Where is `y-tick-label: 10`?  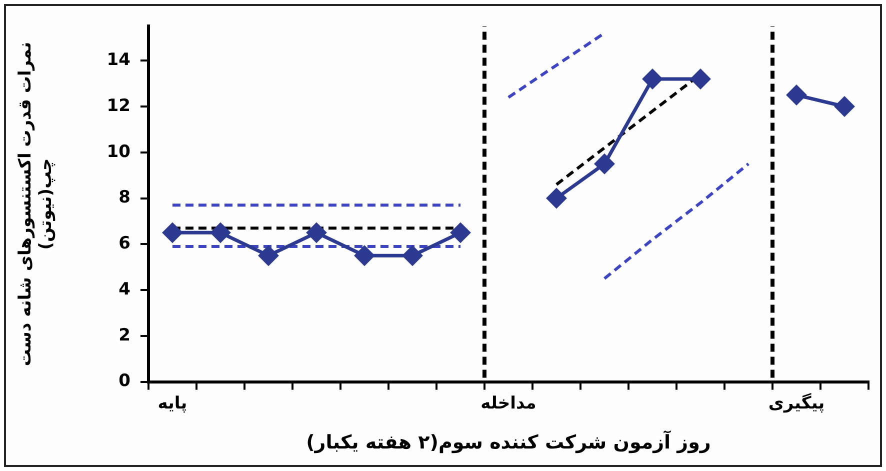
y-tick-label: 10 is located at coordinates (118, 152).